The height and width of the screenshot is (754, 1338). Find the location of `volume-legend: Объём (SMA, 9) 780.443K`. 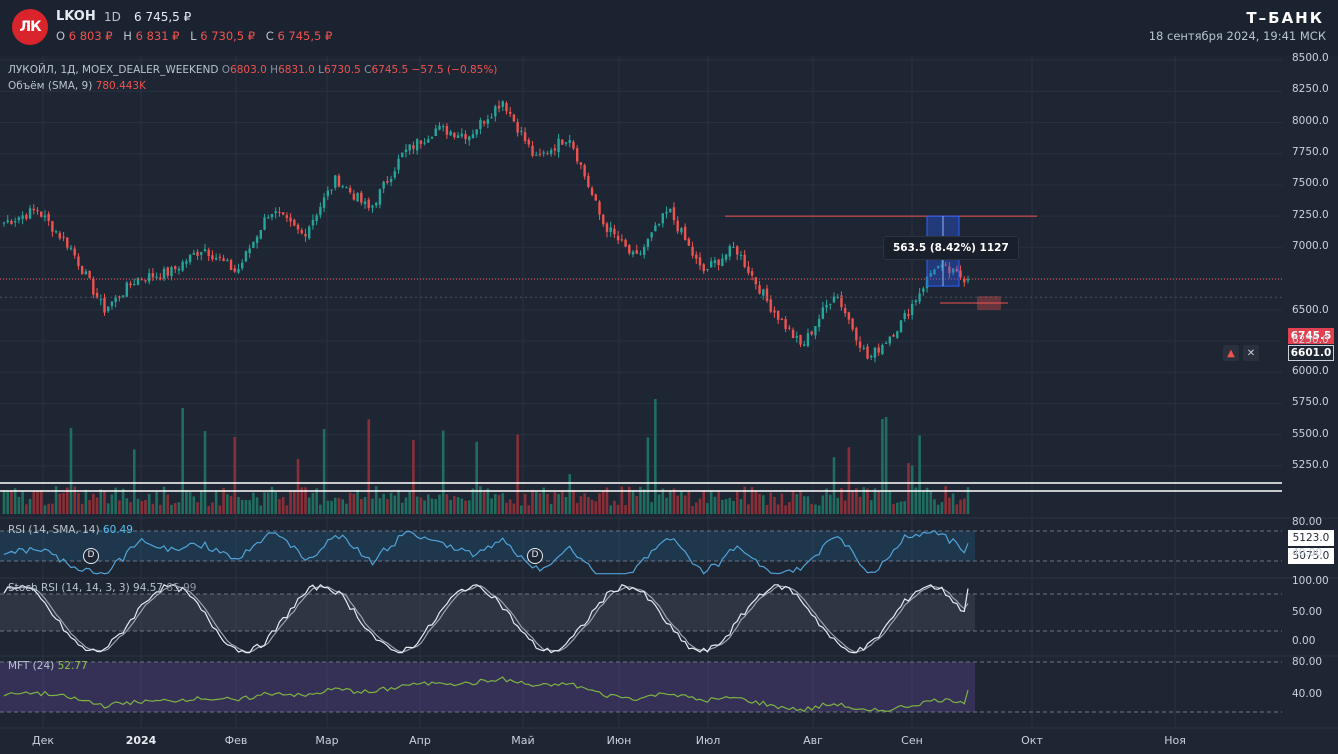

volume-legend: Объём (SMA, 9) 780.443K is located at coordinates (77, 86).